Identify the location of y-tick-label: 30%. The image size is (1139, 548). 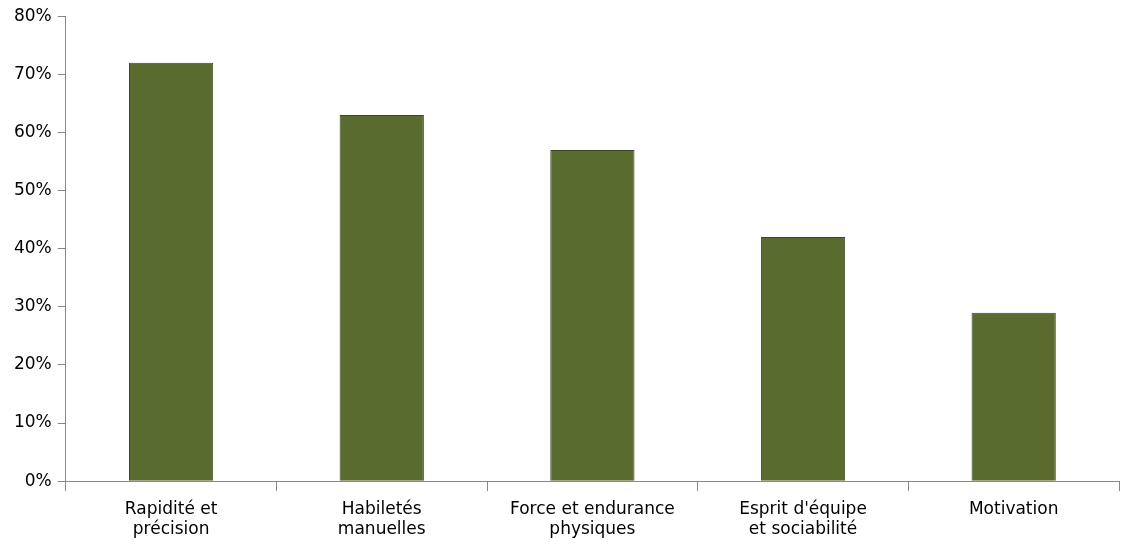
(32, 305).